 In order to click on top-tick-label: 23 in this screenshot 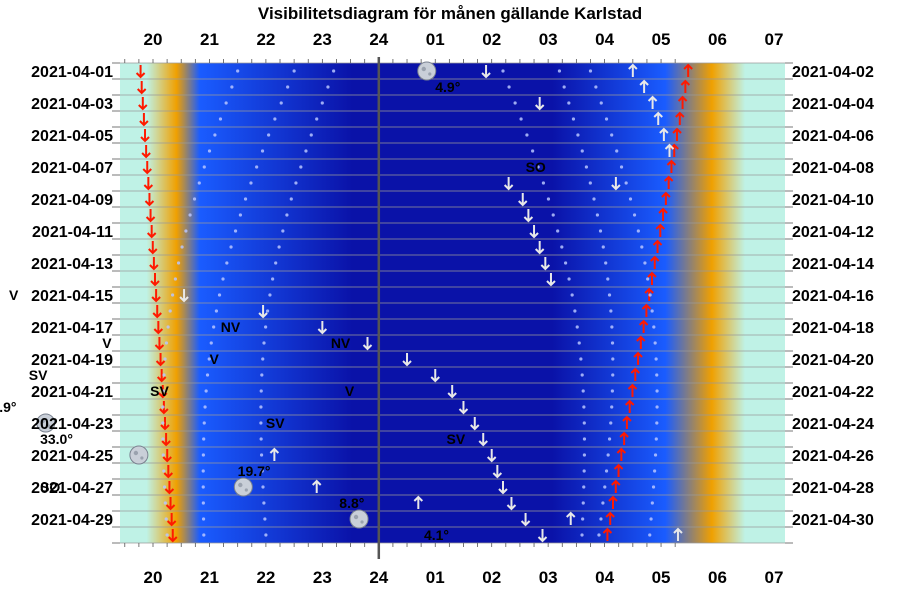, I will do `click(322, 39)`.